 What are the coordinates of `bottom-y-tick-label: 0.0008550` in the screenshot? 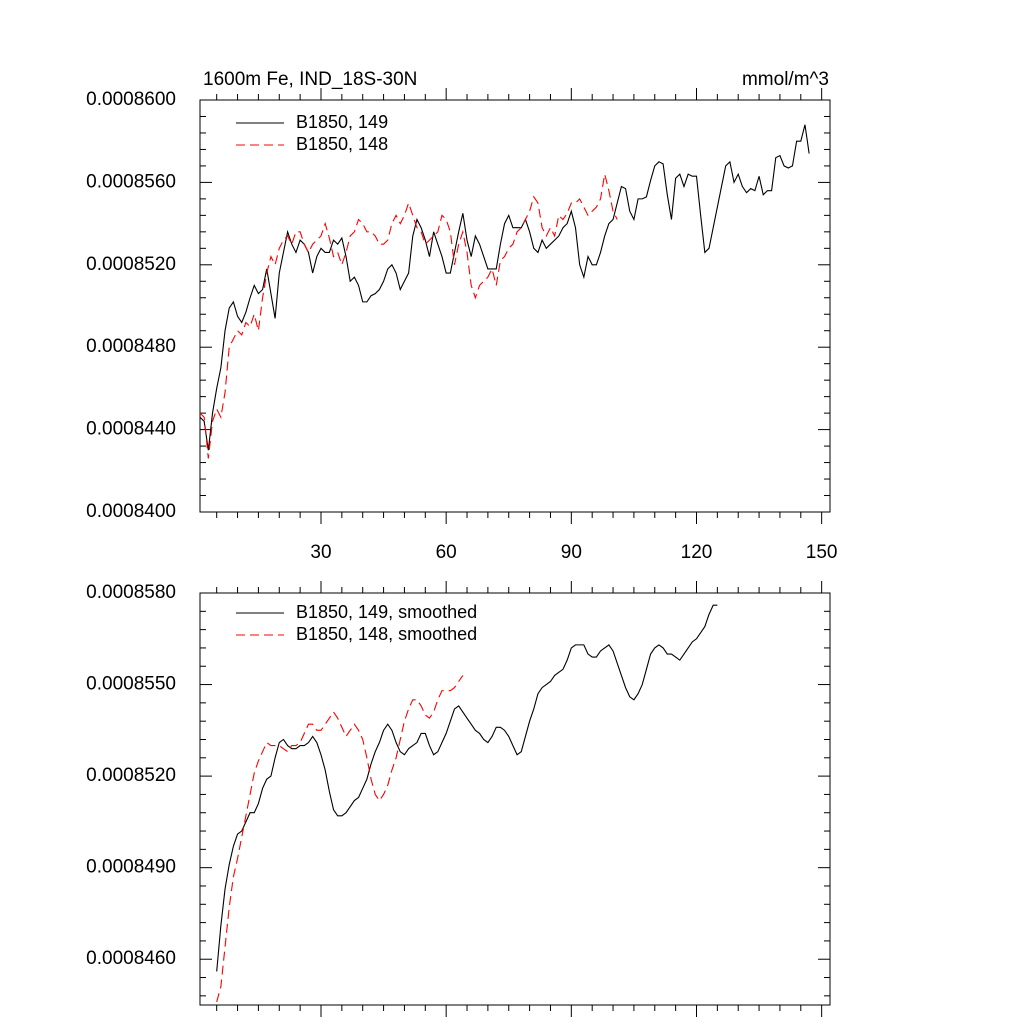 It's located at (131, 684).